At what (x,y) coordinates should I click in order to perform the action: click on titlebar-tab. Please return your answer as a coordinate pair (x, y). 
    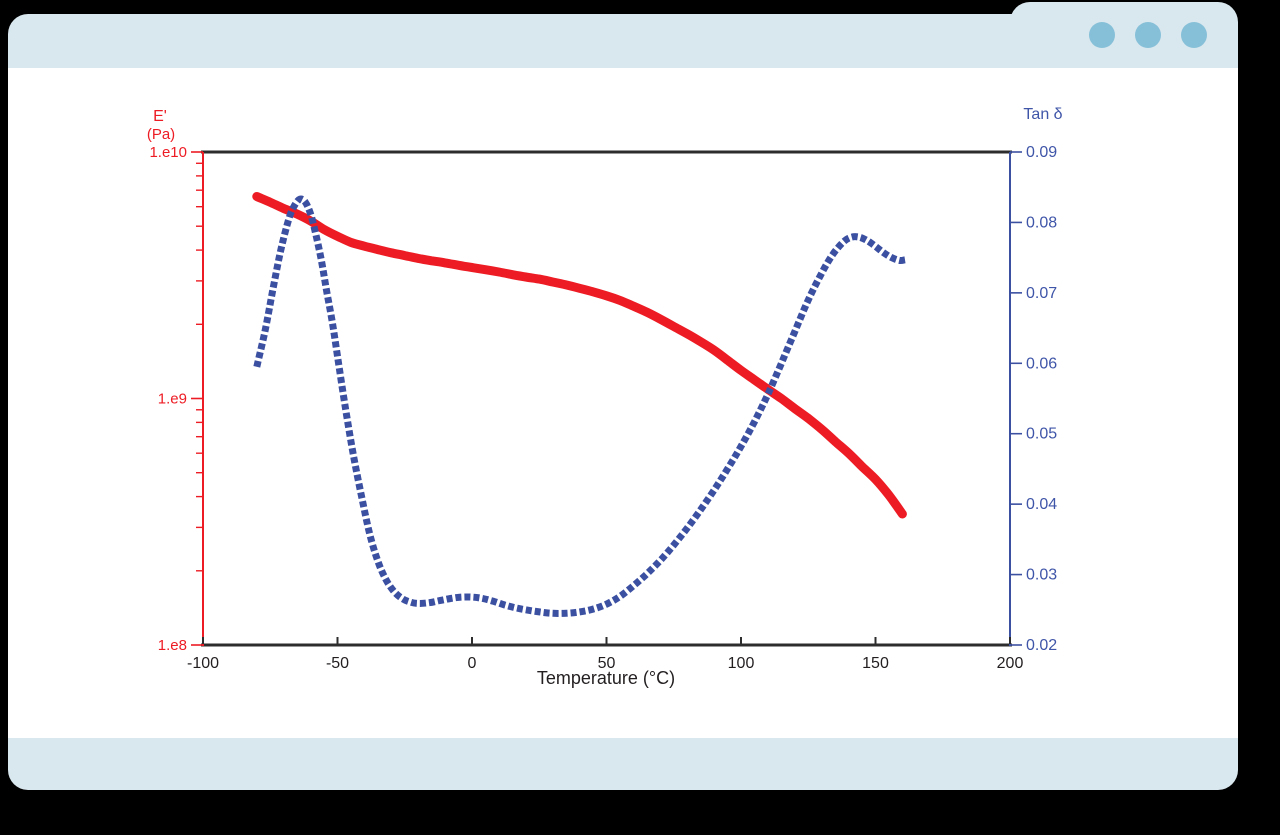
    Looking at the image, I should click on (1124, 35).